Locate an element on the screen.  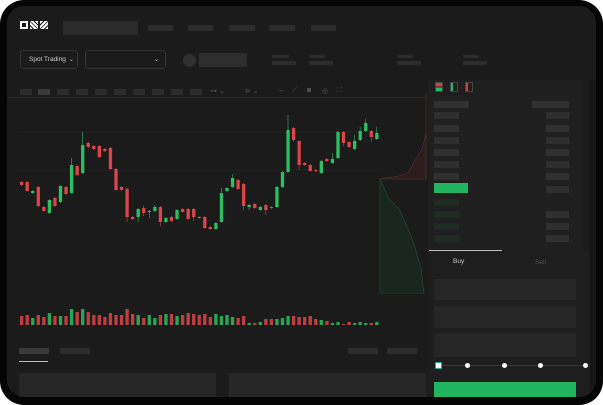
ruler-icon: ⟋ is located at coordinates (294, 90).